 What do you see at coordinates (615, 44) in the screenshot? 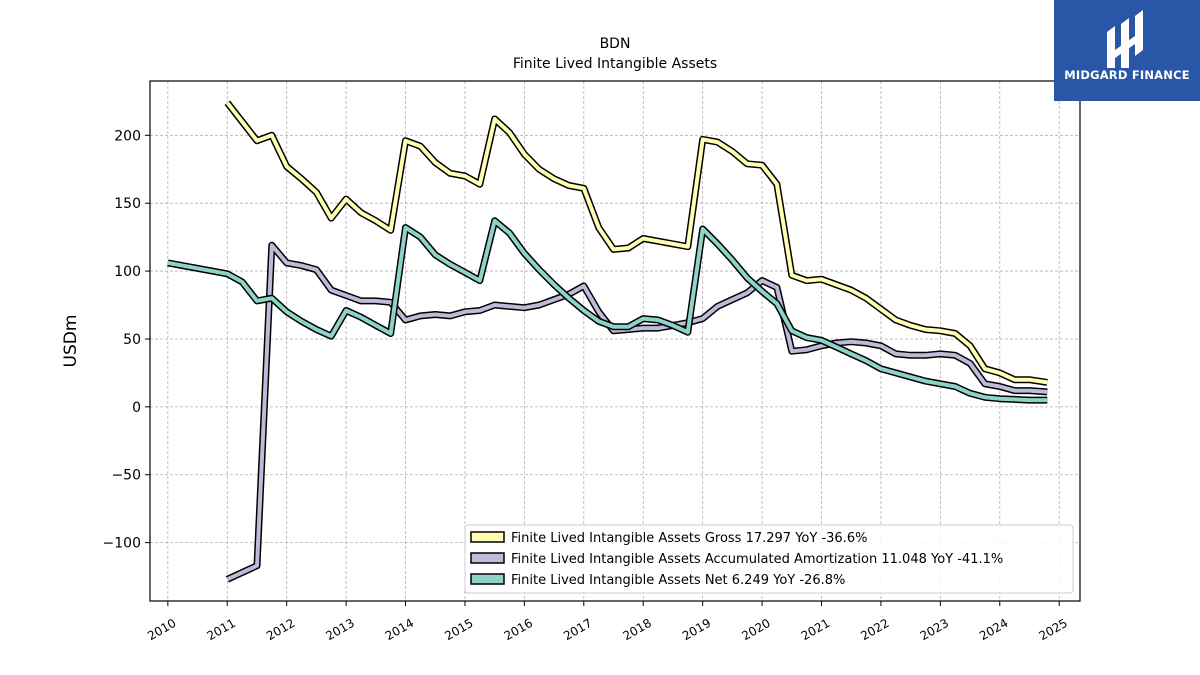
I see `chart-title: BDN` at bounding box center [615, 44].